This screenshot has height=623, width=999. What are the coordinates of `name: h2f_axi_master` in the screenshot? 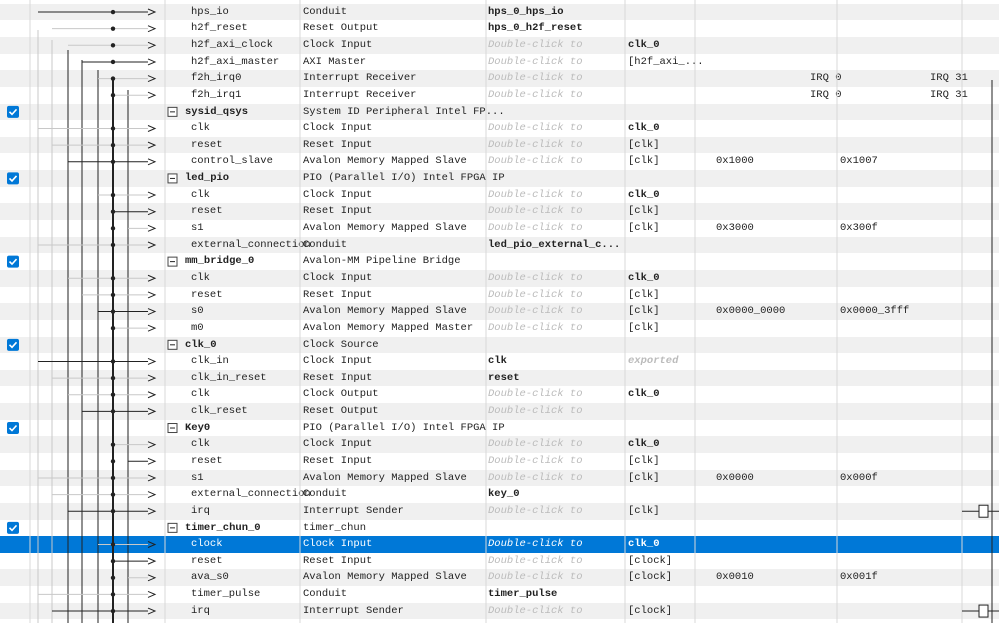 It's located at (235, 61).